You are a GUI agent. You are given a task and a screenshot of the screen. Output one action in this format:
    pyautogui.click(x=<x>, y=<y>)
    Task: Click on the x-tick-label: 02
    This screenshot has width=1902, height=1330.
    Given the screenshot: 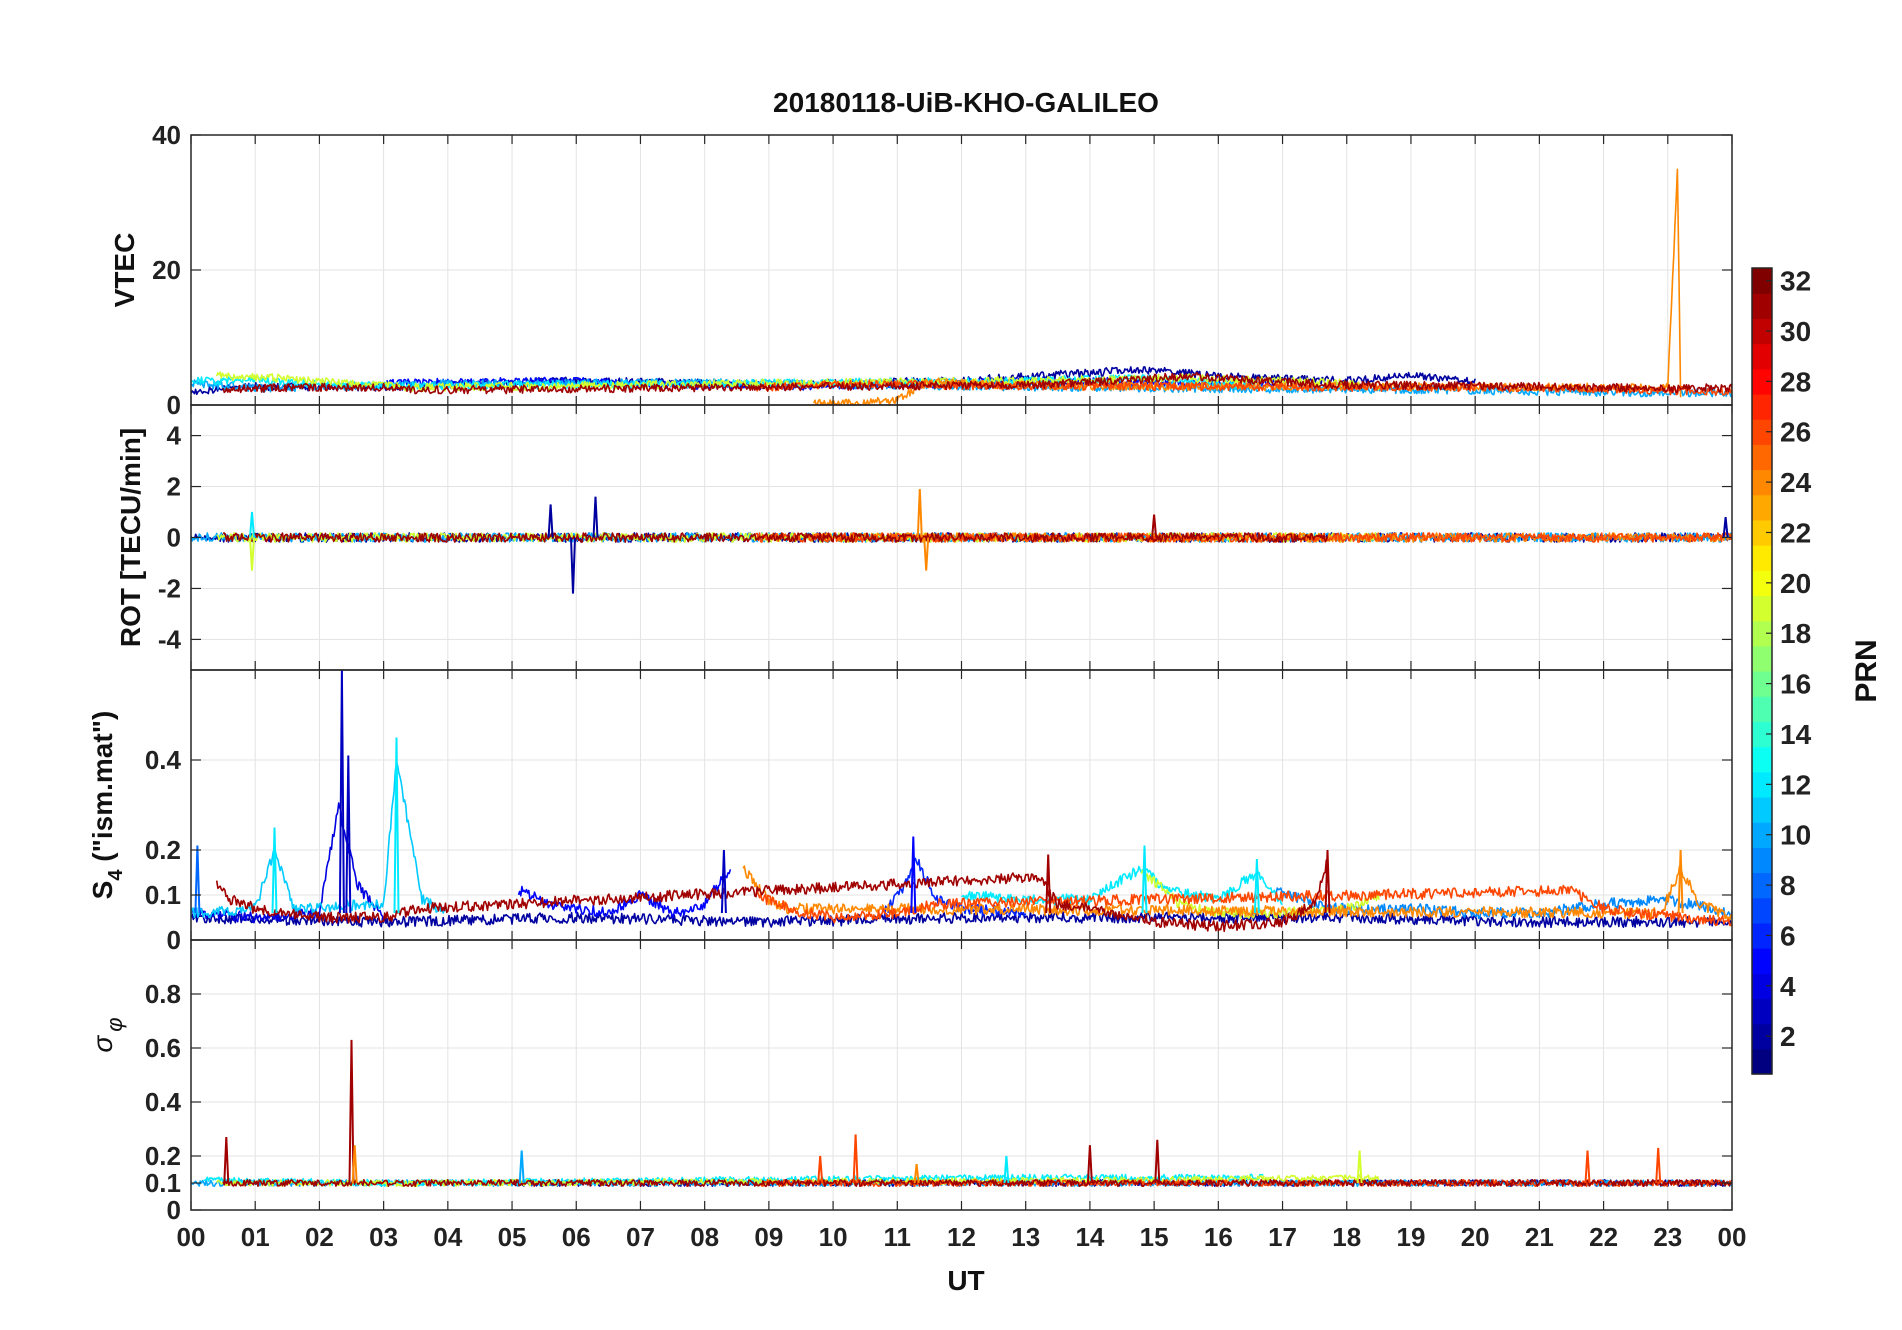 What is the action you would take?
    pyautogui.click(x=319, y=1237)
    